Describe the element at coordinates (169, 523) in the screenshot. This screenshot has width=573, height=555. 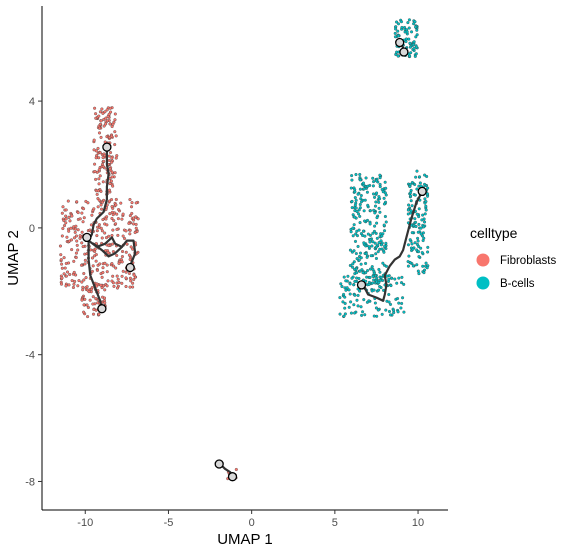
I see `x-tick-label: -5` at that location.